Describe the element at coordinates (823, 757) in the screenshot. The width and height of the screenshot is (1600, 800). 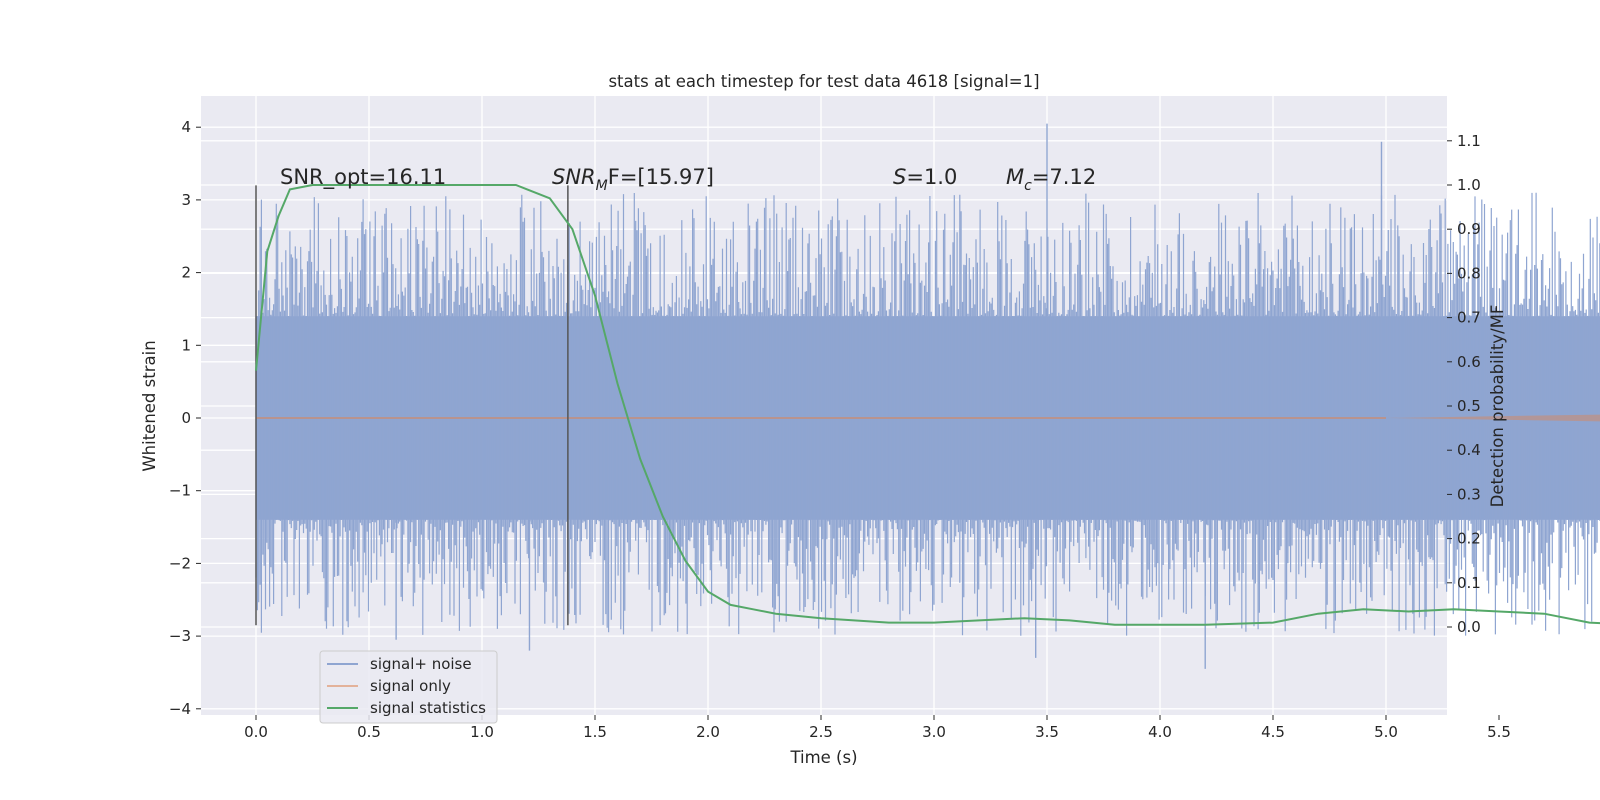
I see `x-axis-label: Time (s)` at that location.